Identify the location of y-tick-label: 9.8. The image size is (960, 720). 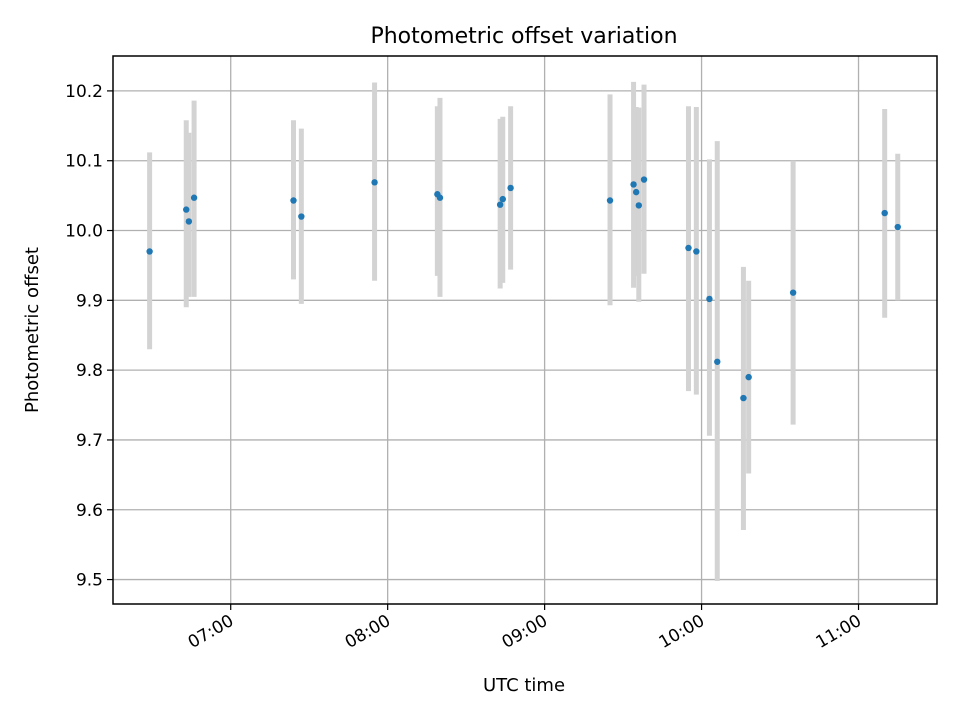
(89, 371).